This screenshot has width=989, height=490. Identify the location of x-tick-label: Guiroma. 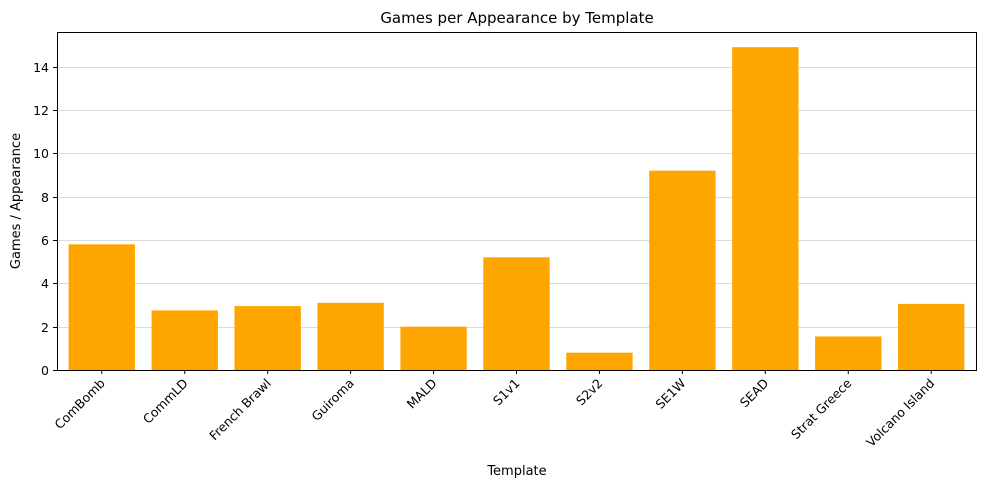
(332, 400).